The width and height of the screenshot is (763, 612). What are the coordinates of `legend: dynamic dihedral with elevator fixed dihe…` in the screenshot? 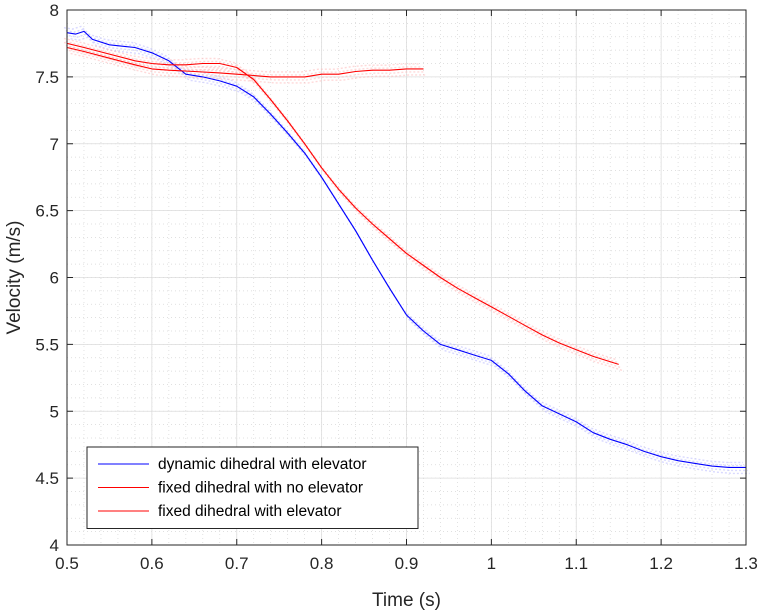 It's located at (252, 487).